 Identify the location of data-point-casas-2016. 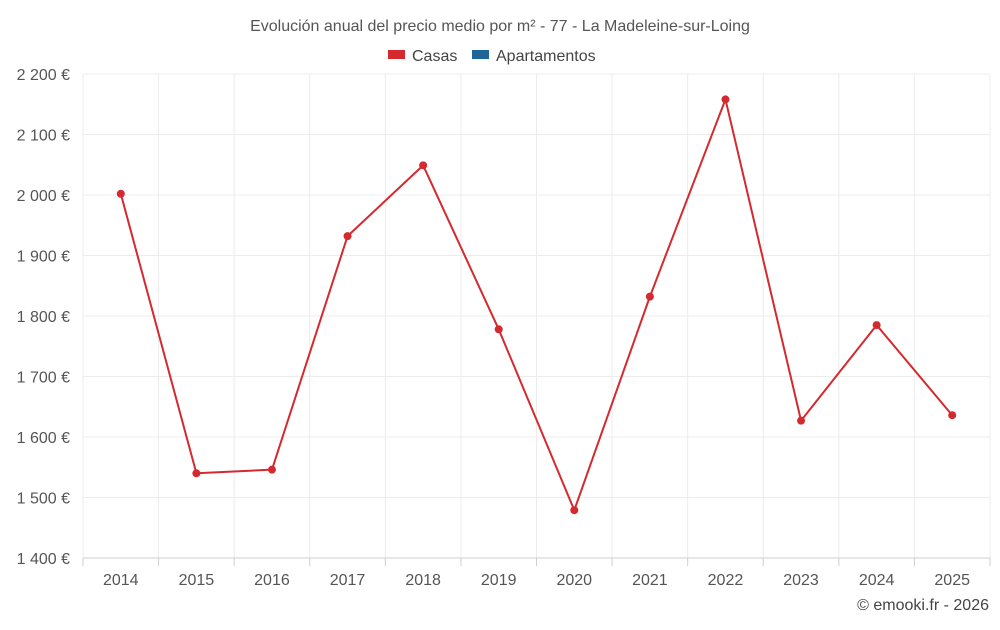
(271, 469).